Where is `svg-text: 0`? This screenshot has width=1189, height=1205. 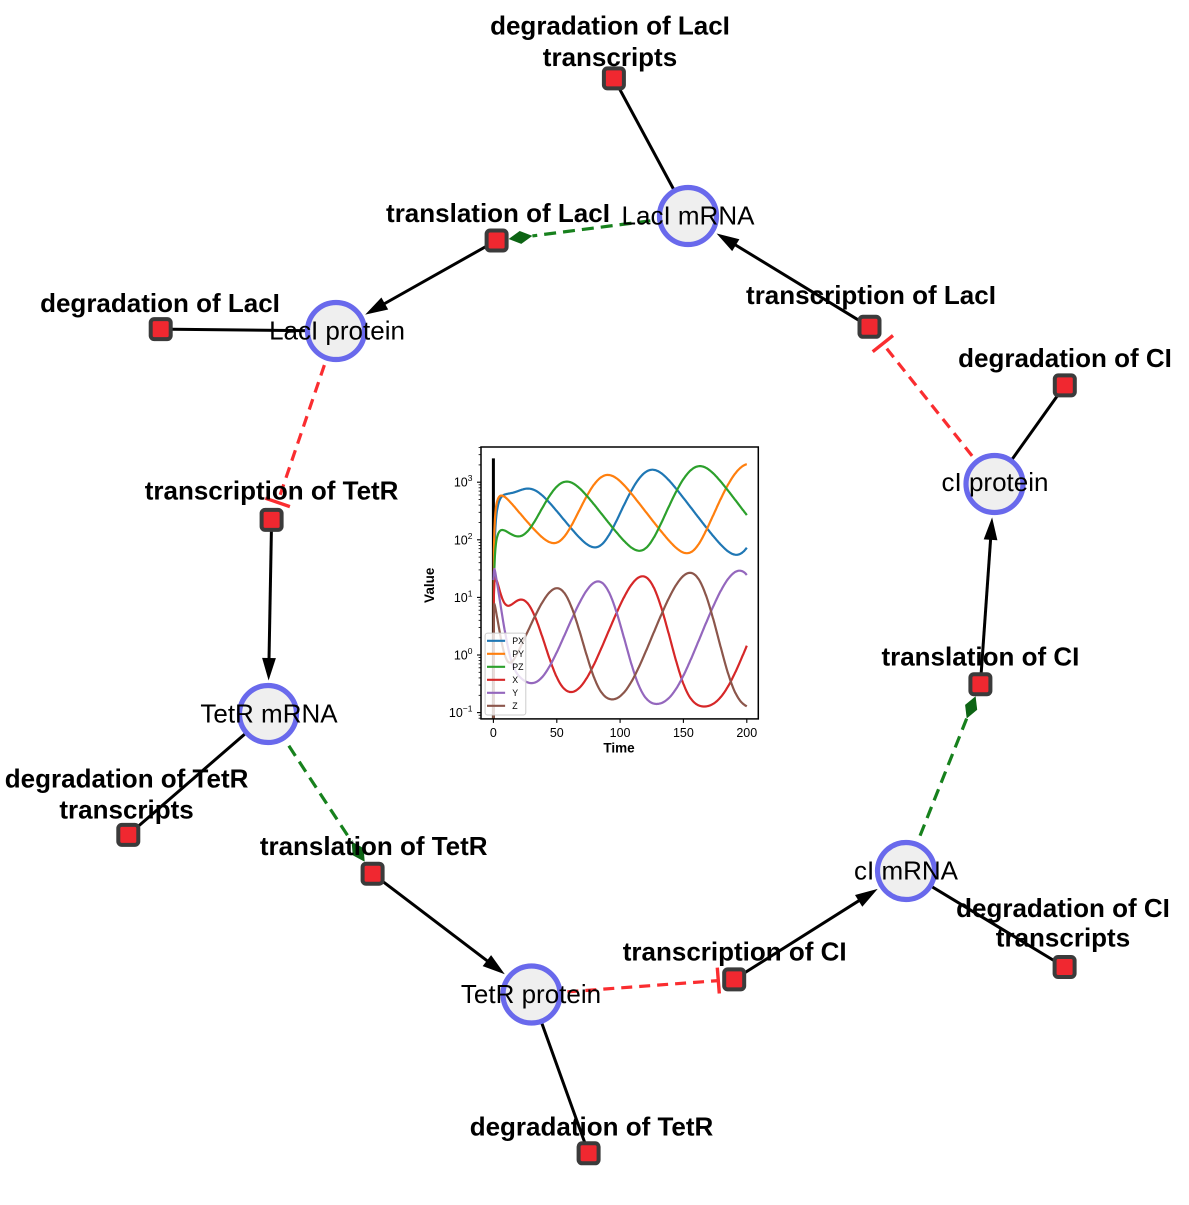
svg-text: 0 is located at coordinates (493, 733).